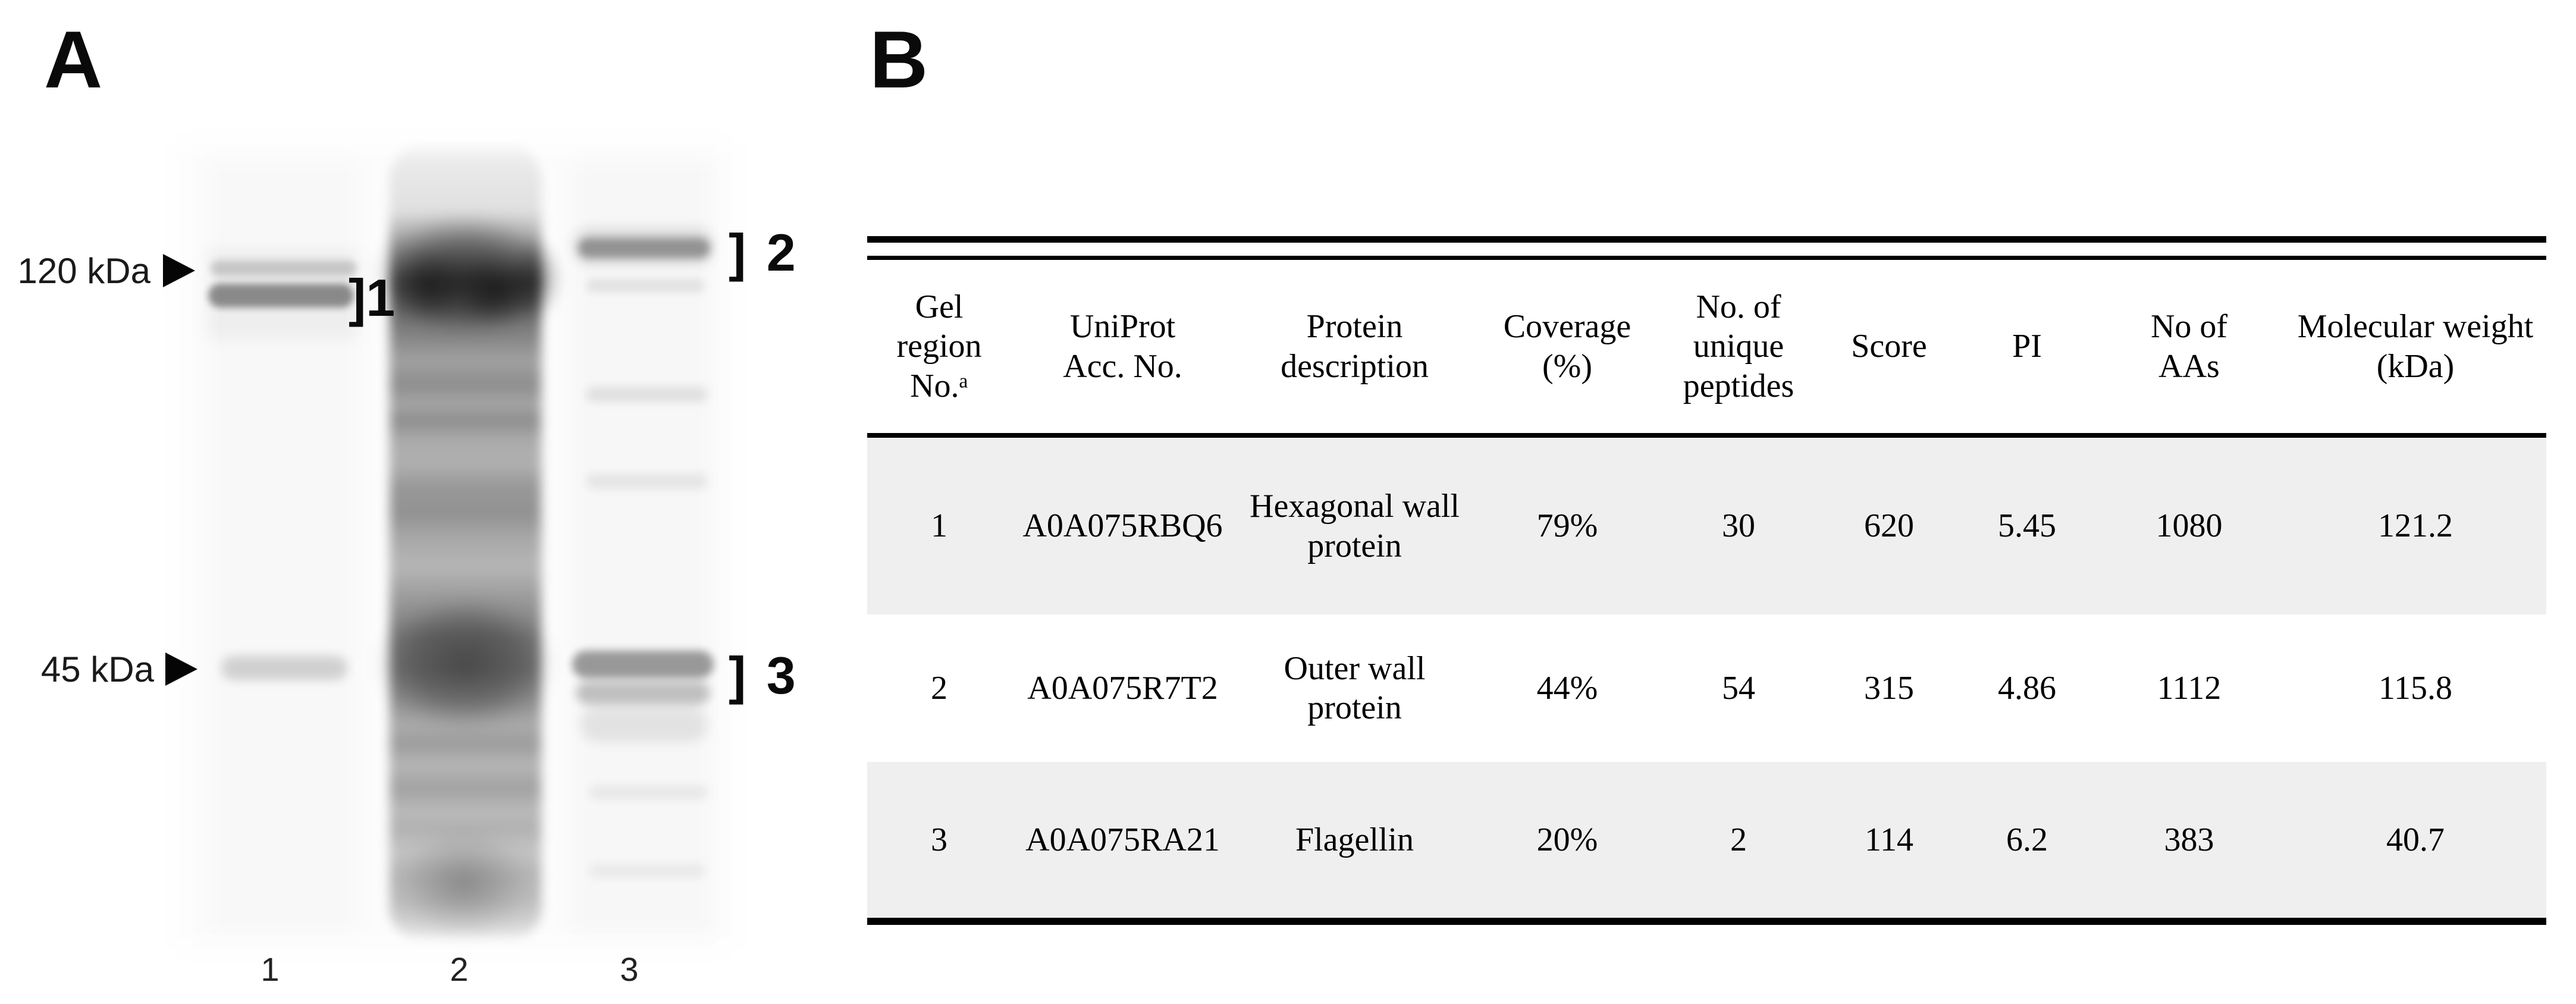 Image resolution: width=2576 pixels, height=1004 pixels. I want to click on table-cell: 1080, so click(2189, 526).